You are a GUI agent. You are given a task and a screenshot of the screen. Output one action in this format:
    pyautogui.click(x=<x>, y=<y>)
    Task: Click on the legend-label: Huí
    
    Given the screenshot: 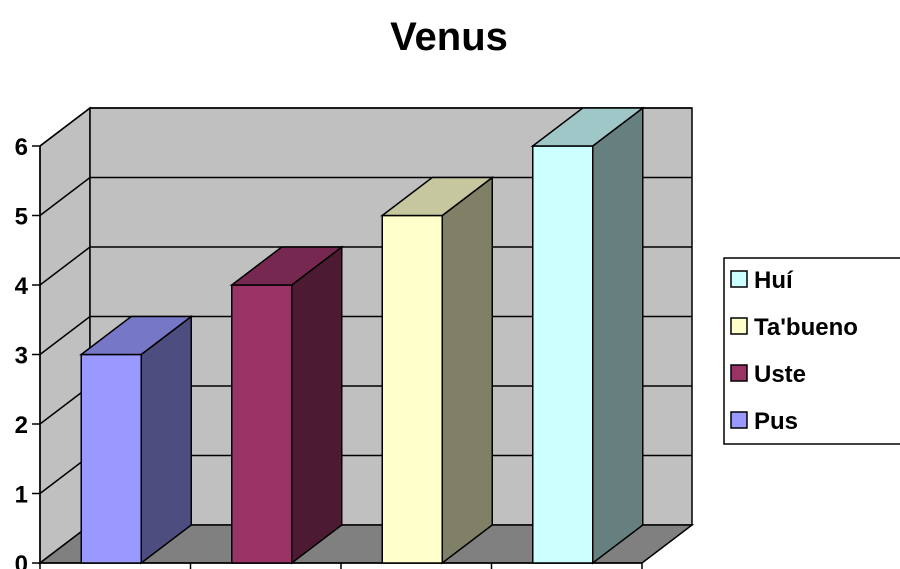 What is the action you would take?
    pyautogui.click(x=774, y=280)
    